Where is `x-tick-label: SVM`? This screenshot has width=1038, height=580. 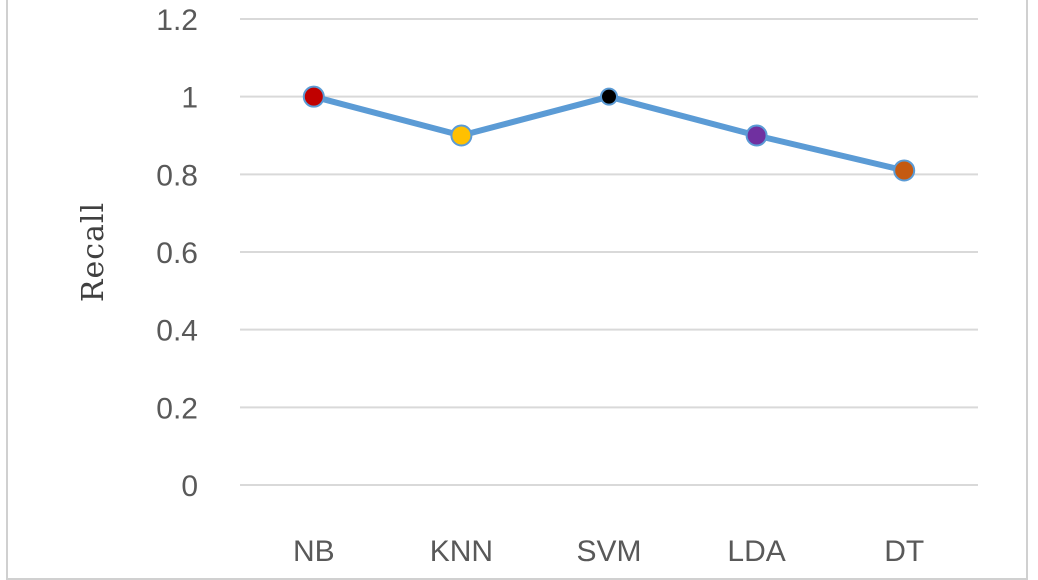 x-tick-label: SVM is located at coordinates (608, 551).